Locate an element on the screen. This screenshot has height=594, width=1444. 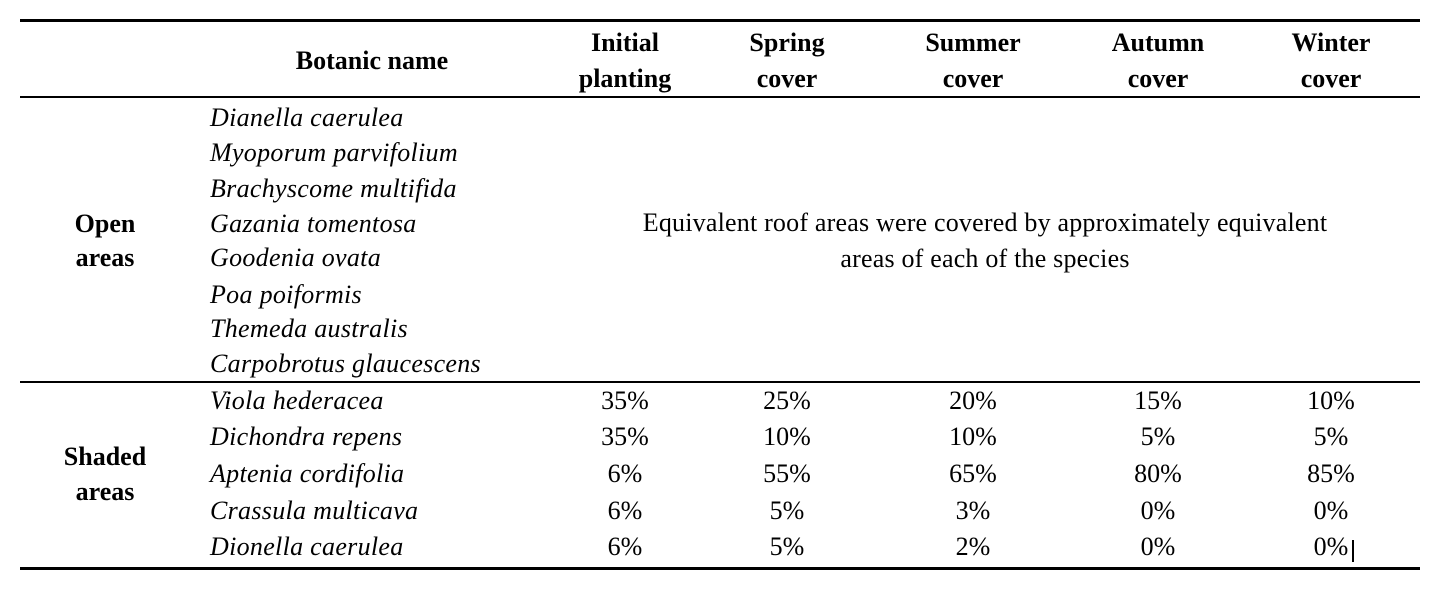
header-spring-line2: cover is located at coordinates (787, 78).